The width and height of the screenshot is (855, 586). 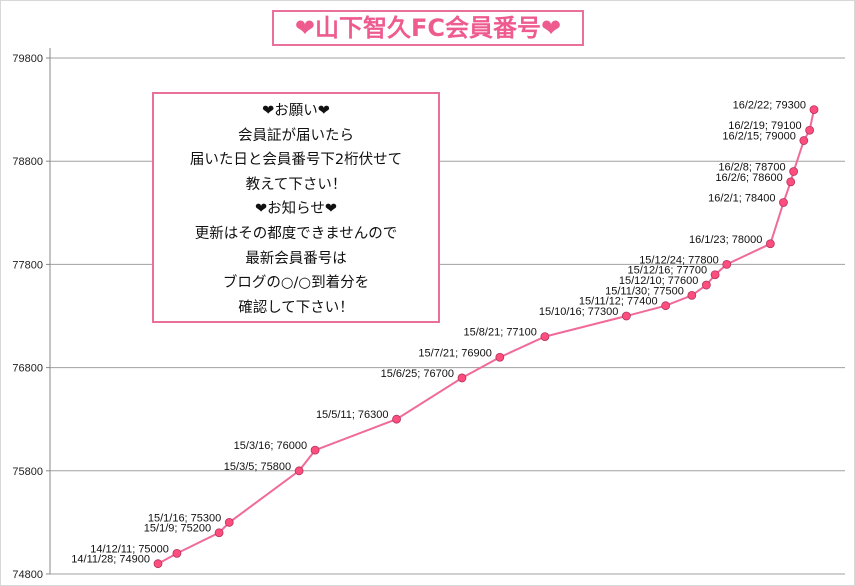 What do you see at coordinates (129, 549) in the screenshot?
I see `data-label: 14/12/11; 75000` at bounding box center [129, 549].